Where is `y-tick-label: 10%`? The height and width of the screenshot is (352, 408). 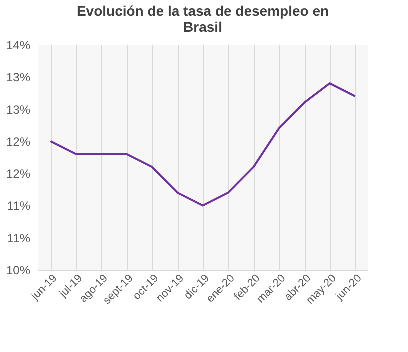
y-tick-label: 10% is located at coordinates (18, 271).